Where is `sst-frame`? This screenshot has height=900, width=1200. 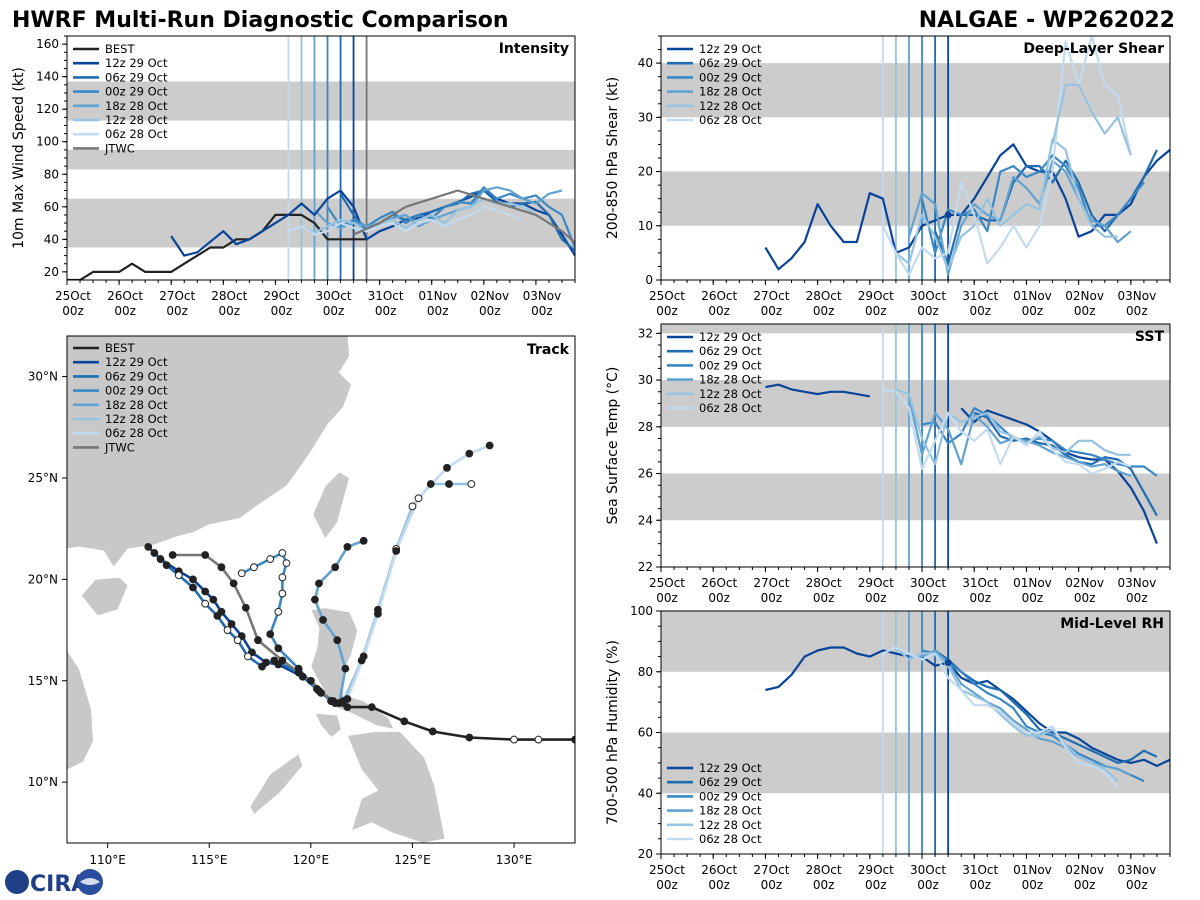
sst-frame is located at coordinates (915, 445).